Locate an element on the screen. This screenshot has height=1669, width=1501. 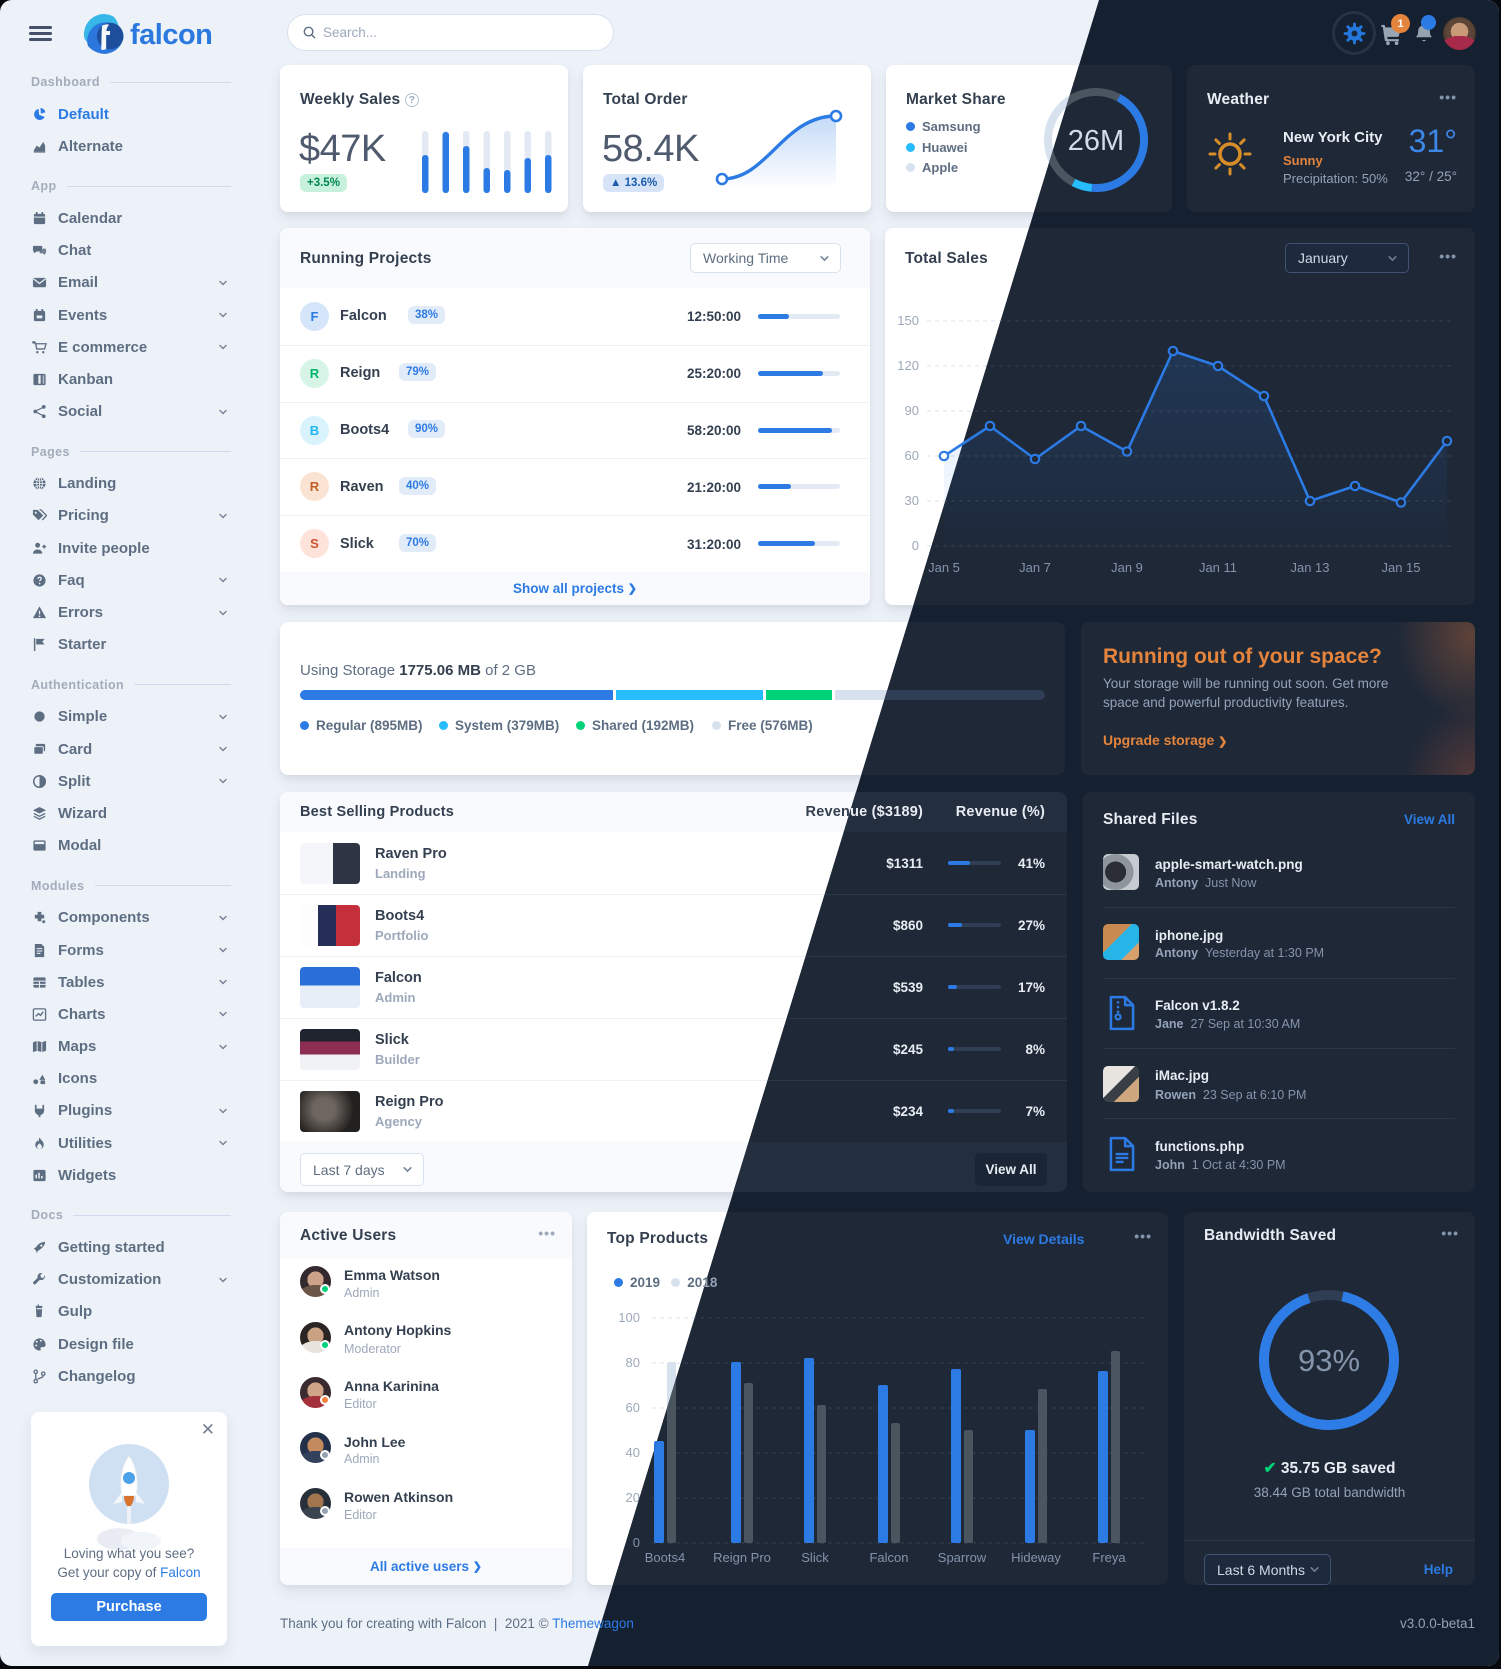
svg-text: 100 is located at coordinates (629, 1317).